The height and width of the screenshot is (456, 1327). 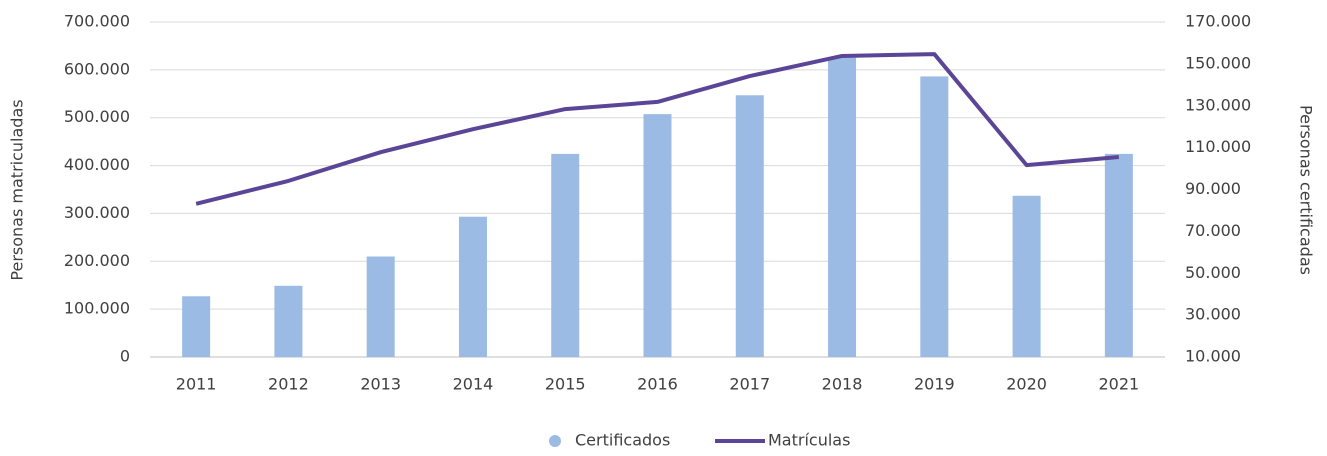 What do you see at coordinates (1119, 384) in the screenshot?
I see `x-tick-label: 2021` at bounding box center [1119, 384].